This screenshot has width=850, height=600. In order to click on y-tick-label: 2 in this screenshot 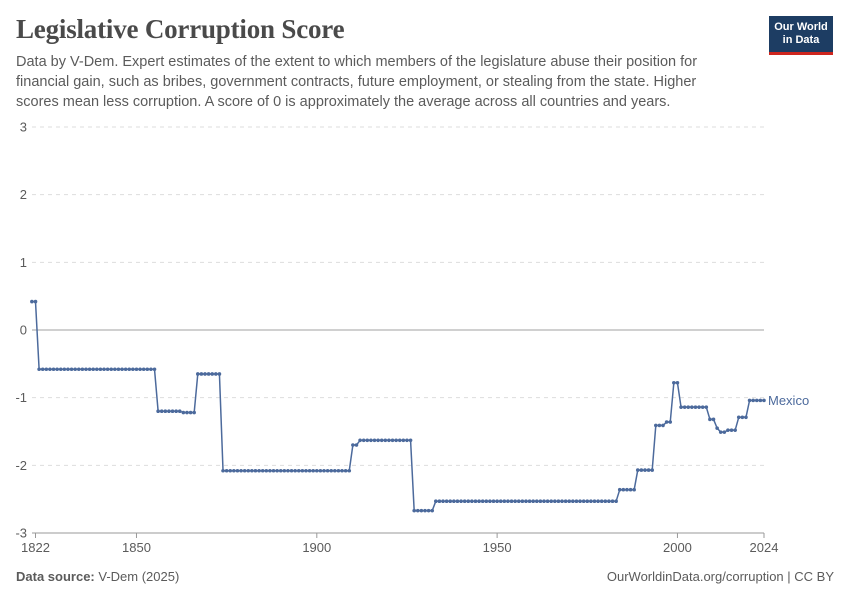, I will do `click(23, 194)`.